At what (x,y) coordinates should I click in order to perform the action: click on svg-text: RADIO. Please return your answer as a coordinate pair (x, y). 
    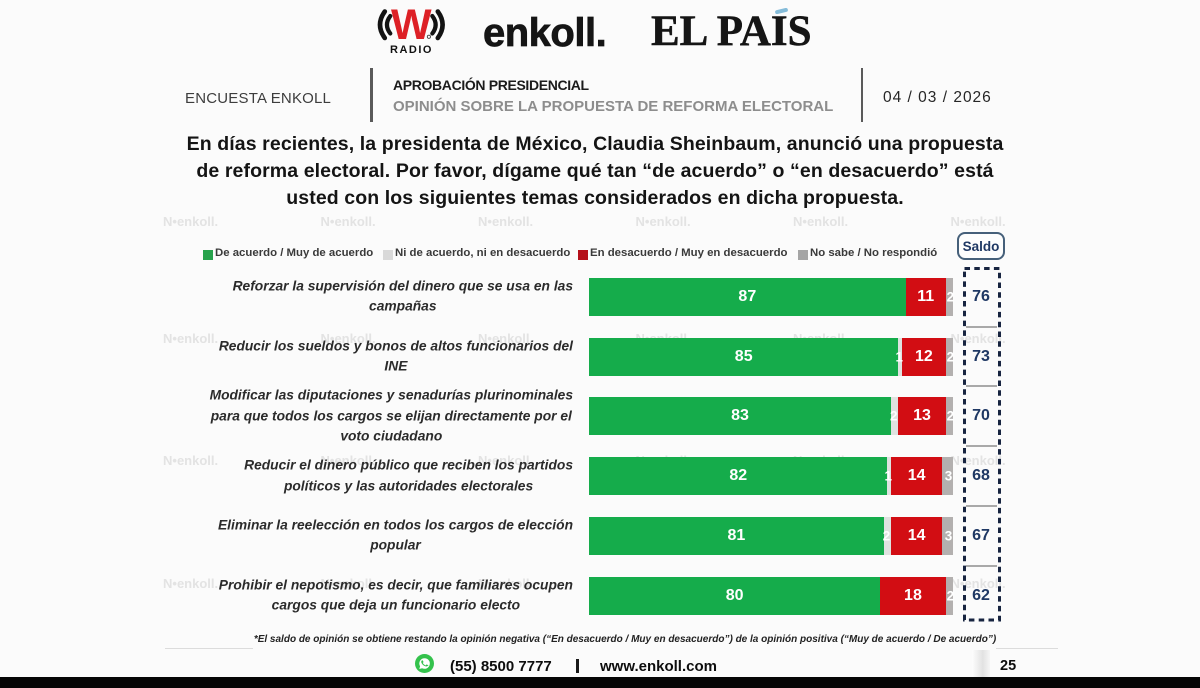
    Looking at the image, I should click on (411, 50).